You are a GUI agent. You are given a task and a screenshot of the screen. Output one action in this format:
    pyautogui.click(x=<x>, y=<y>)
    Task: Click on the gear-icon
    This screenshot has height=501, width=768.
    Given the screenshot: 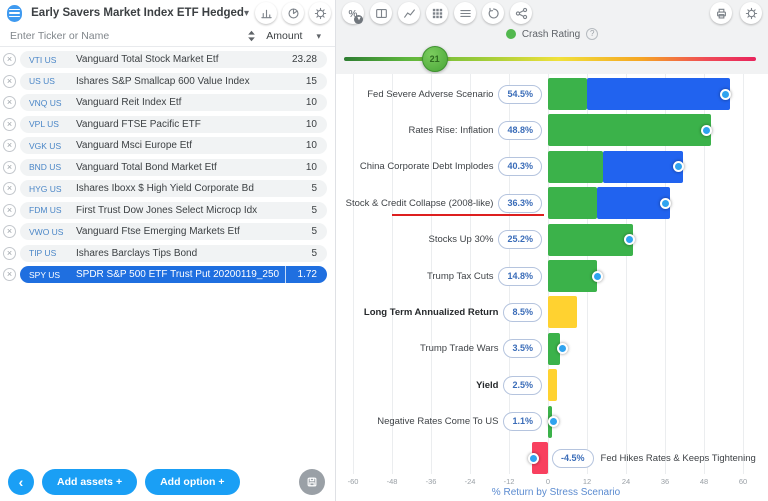 What is the action you would take?
    pyautogui.click(x=320, y=13)
    